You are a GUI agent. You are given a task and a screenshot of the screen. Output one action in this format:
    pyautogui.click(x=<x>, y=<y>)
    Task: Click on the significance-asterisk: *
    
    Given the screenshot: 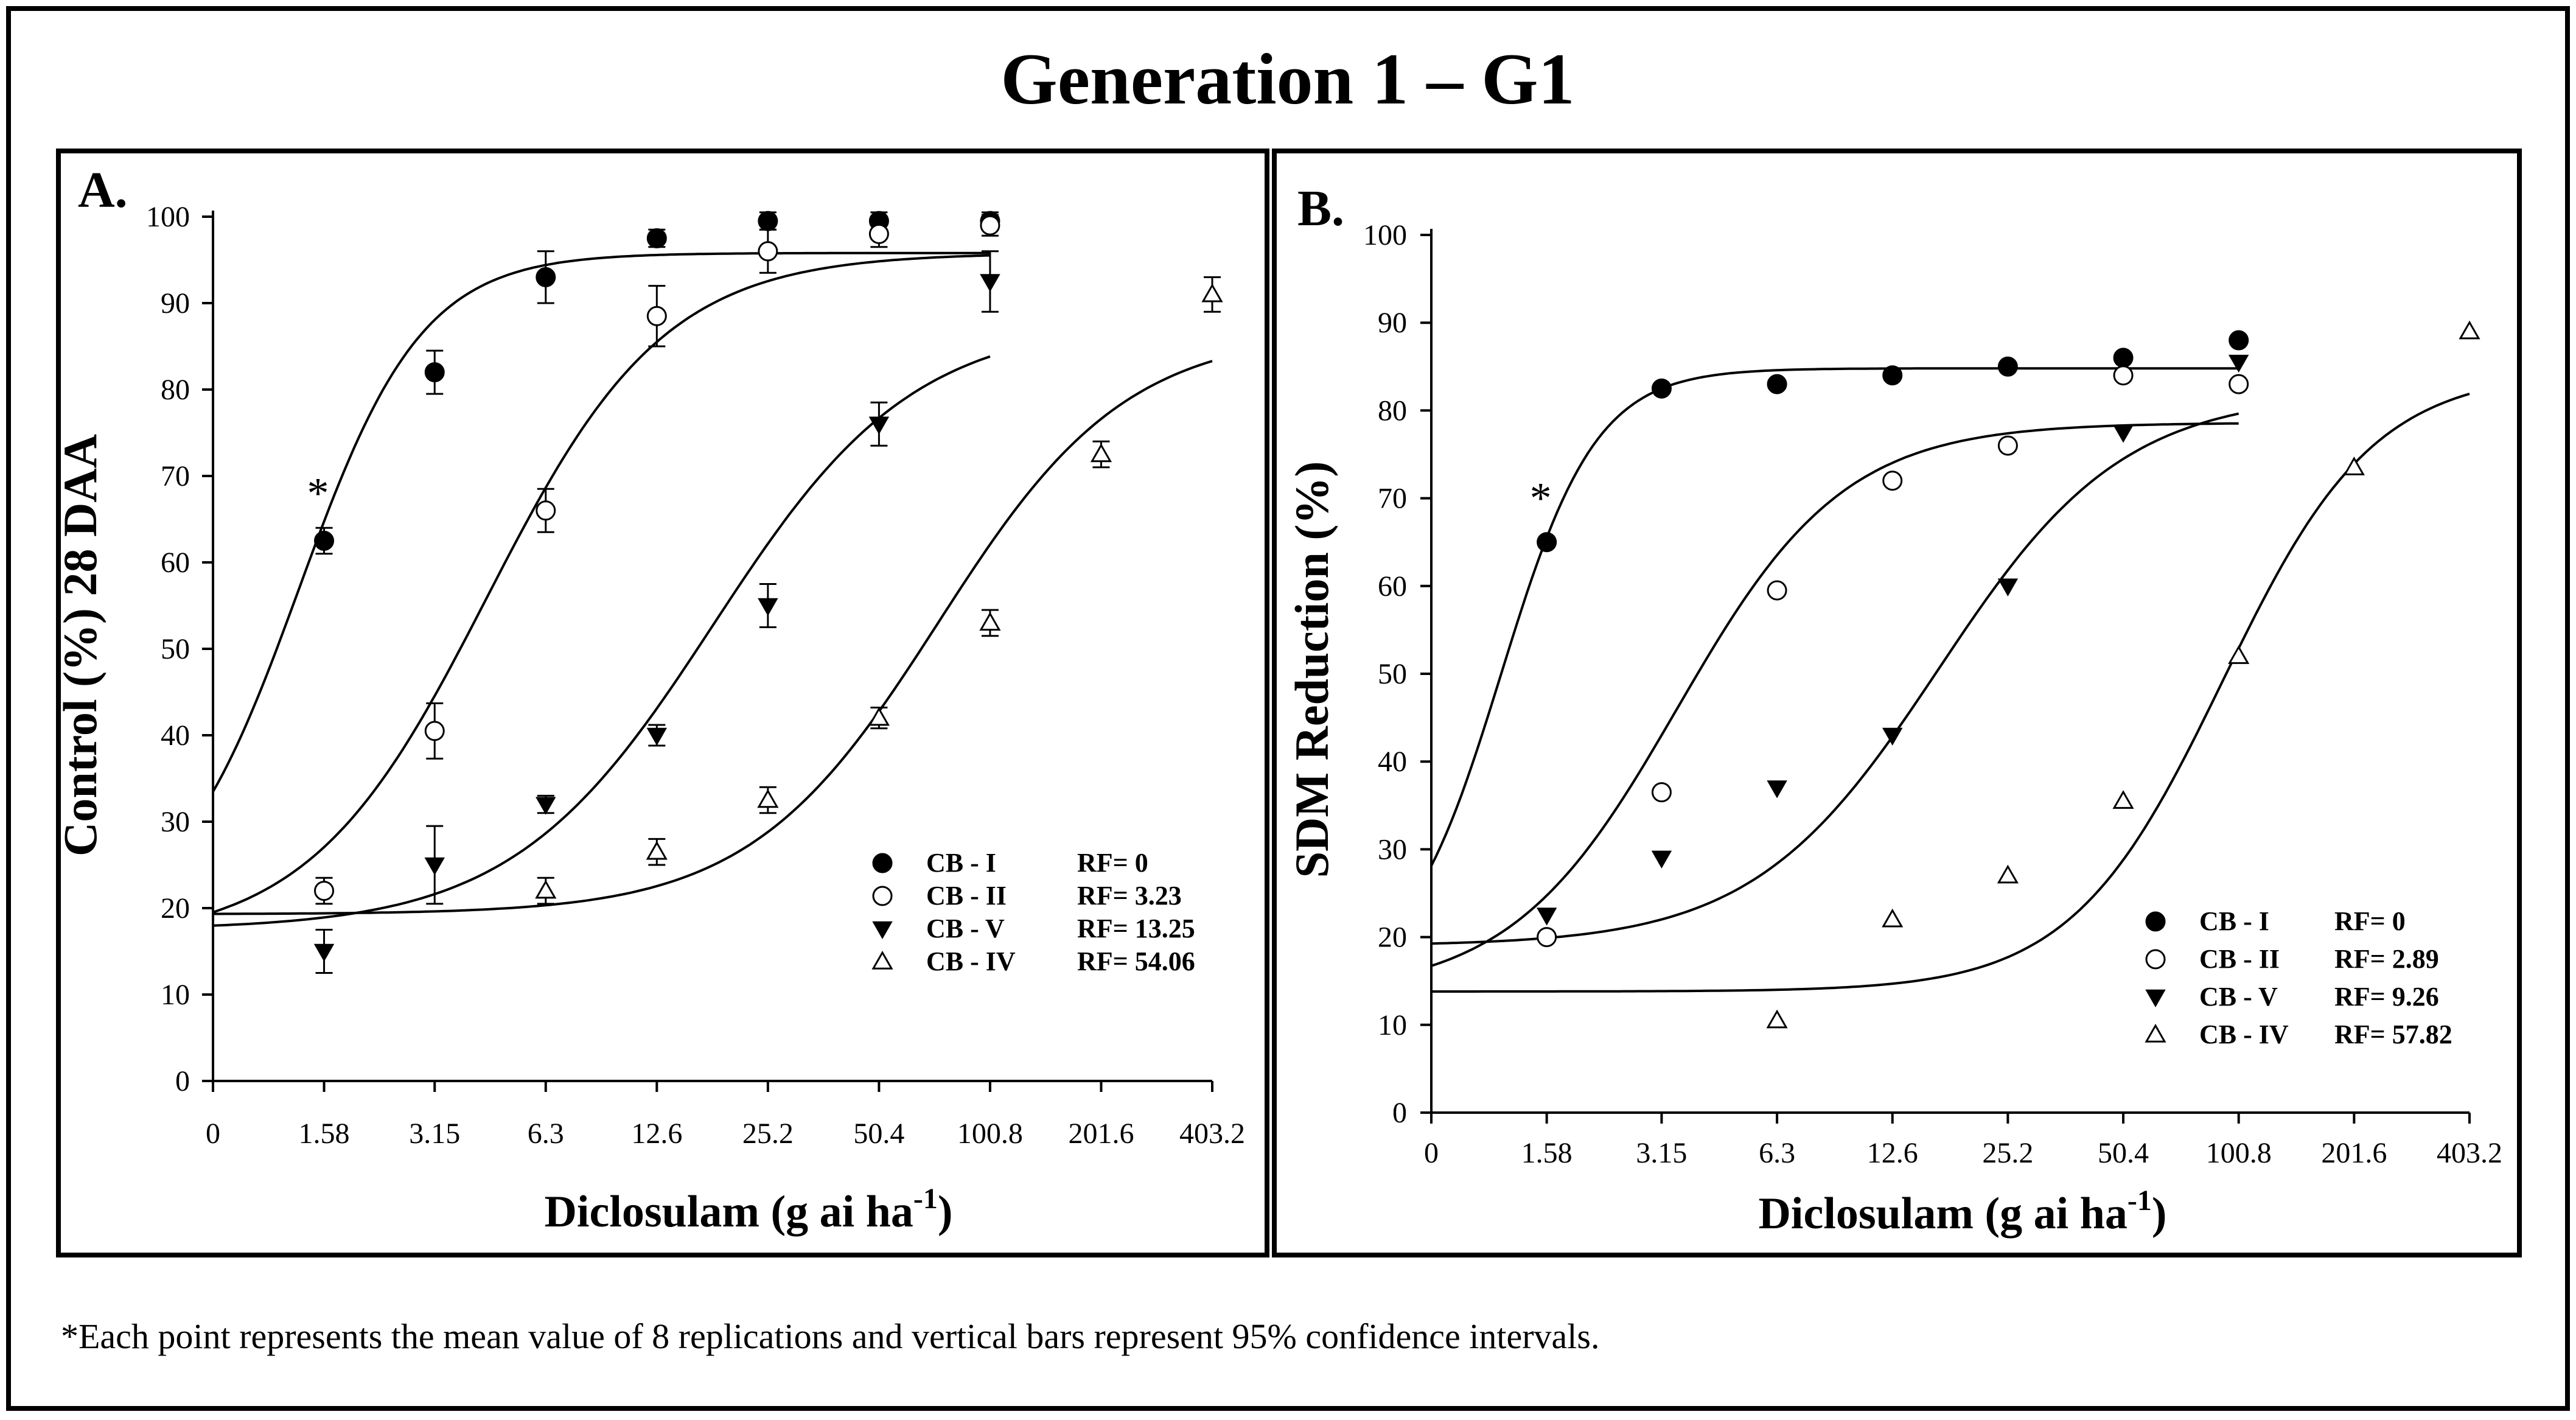 What is the action you would take?
    pyautogui.click(x=1541, y=498)
    